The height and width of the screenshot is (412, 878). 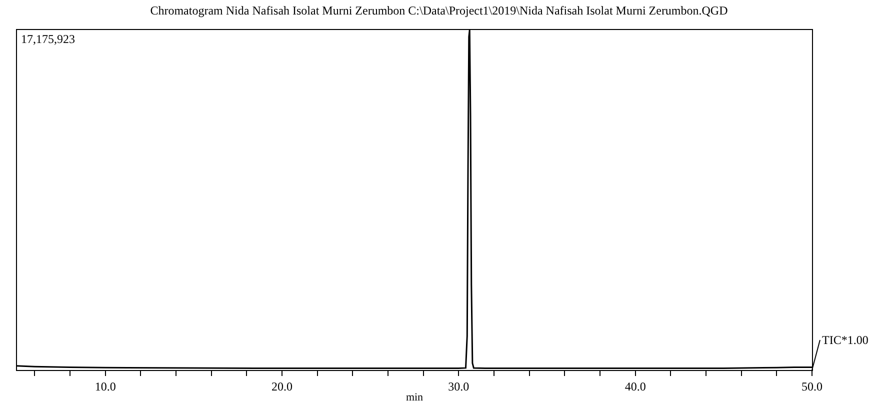 I want to click on annotation: TIC*1.00, so click(x=845, y=340).